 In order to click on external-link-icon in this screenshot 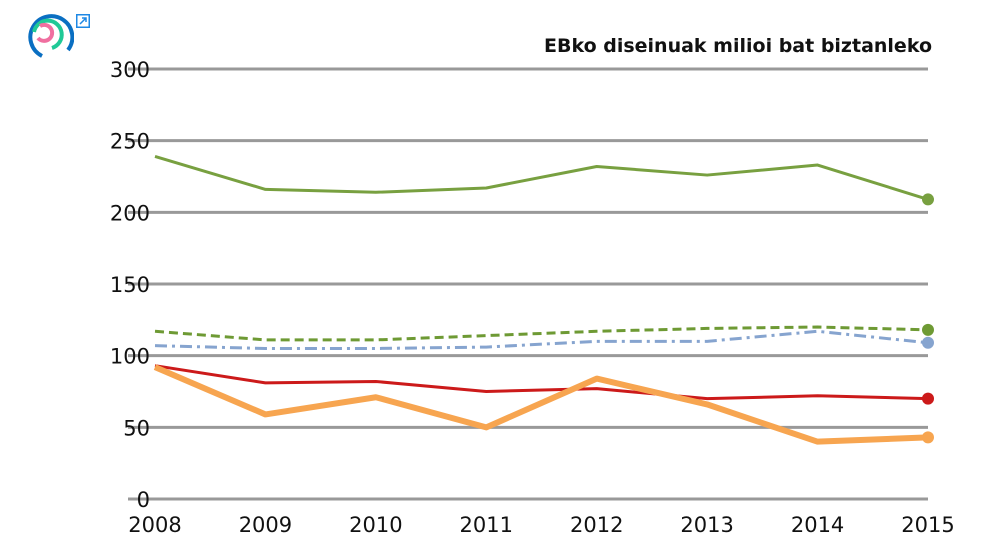, I will do `click(83, 21)`.